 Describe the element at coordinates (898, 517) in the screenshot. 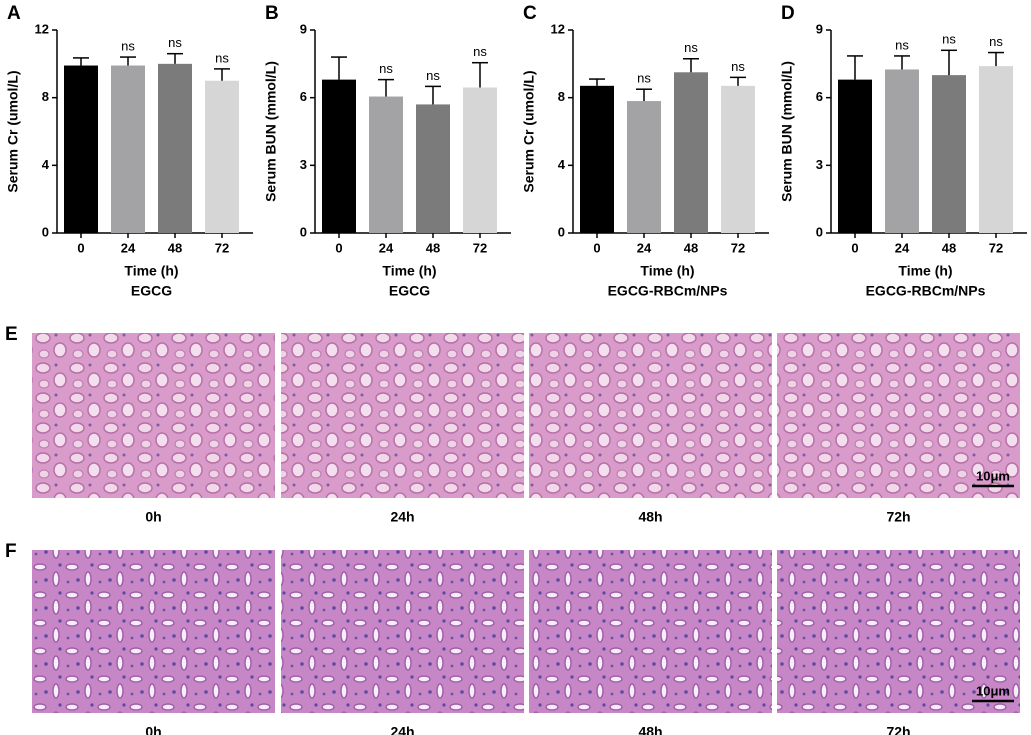

I see `image-caption: 72h` at that location.